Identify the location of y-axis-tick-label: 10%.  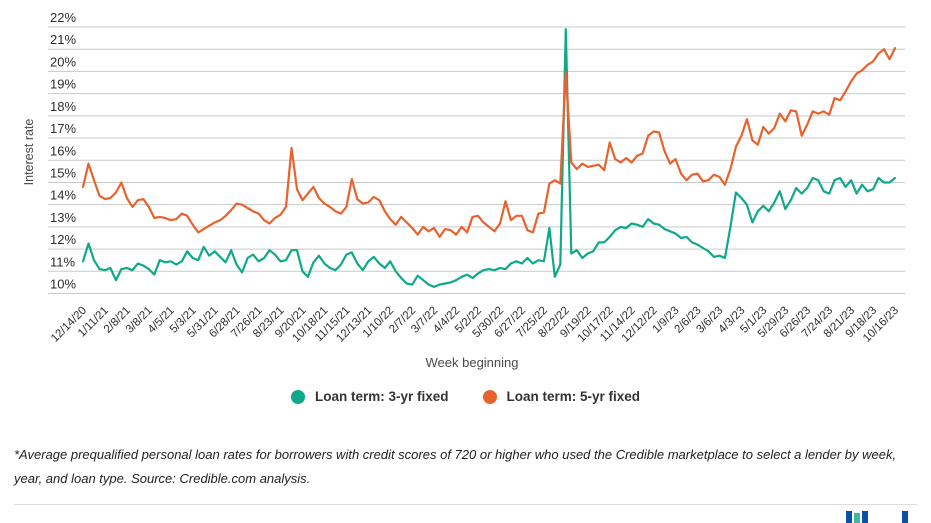
(63, 284).